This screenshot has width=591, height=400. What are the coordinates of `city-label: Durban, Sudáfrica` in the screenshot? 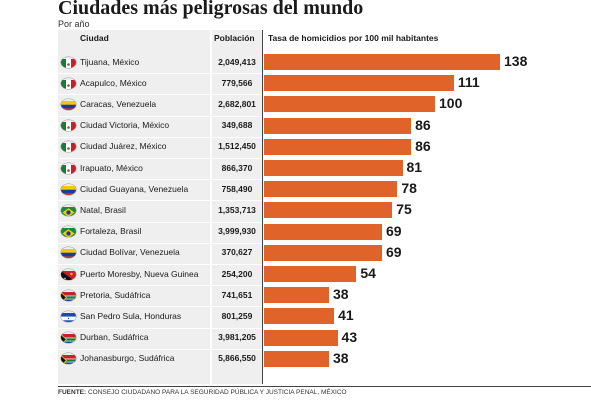 It's located at (114, 337).